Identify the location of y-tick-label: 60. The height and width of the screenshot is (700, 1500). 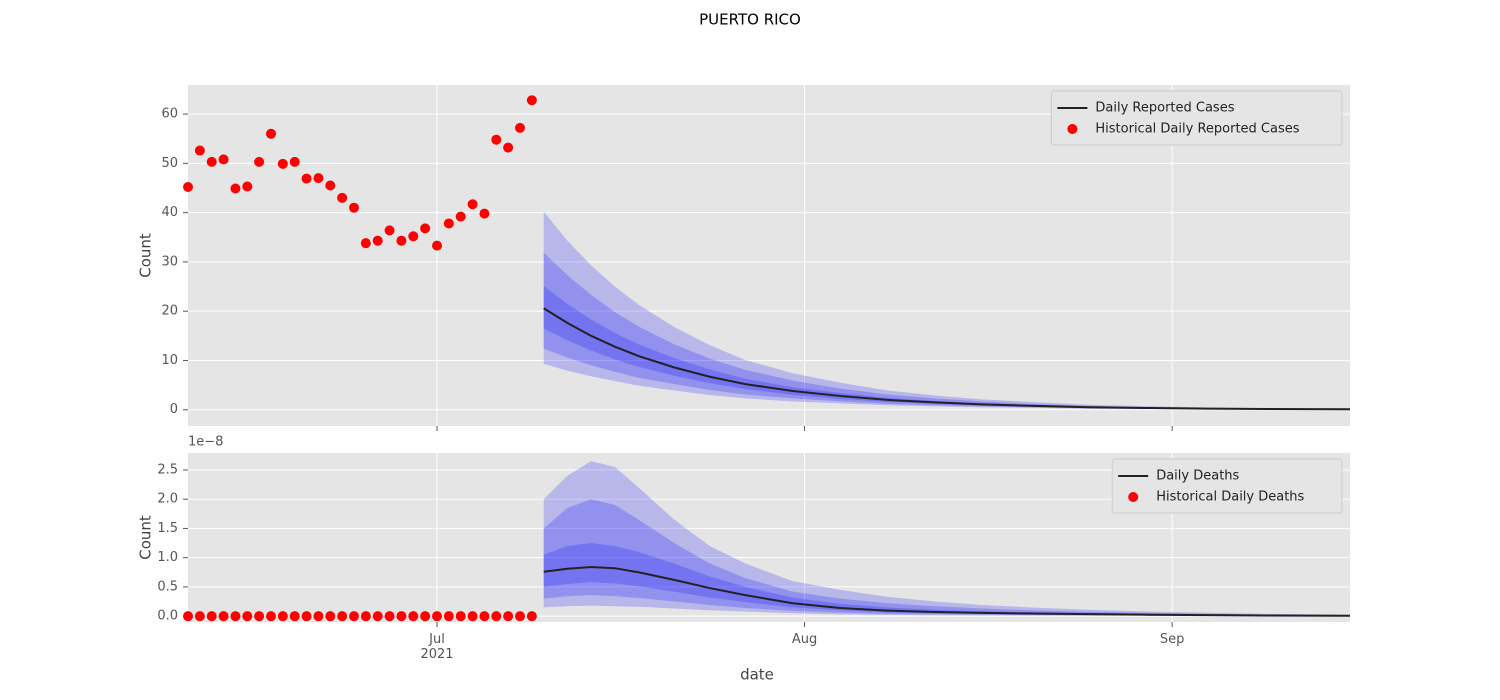
(169, 114).